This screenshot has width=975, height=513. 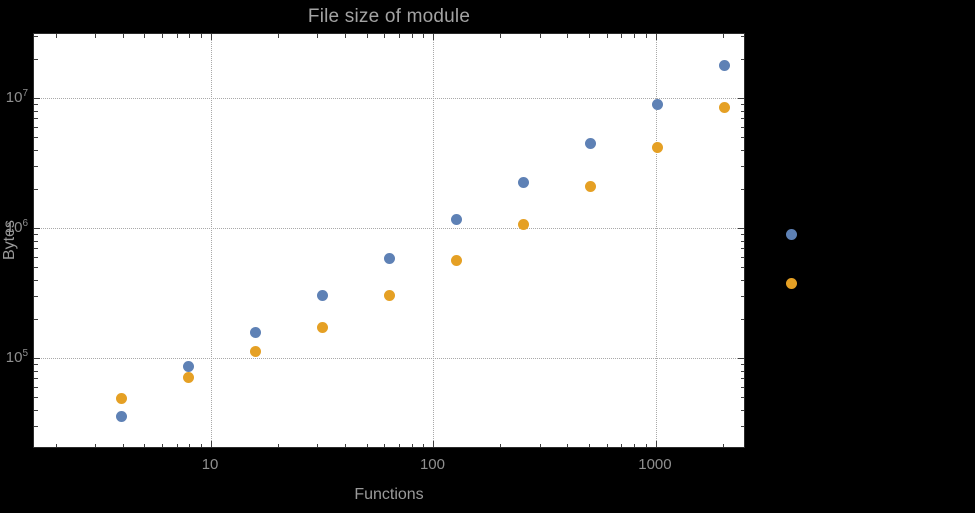 What do you see at coordinates (210, 464) in the screenshot?
I see `x-tick-label: 10` at bounding box center [210, 464].